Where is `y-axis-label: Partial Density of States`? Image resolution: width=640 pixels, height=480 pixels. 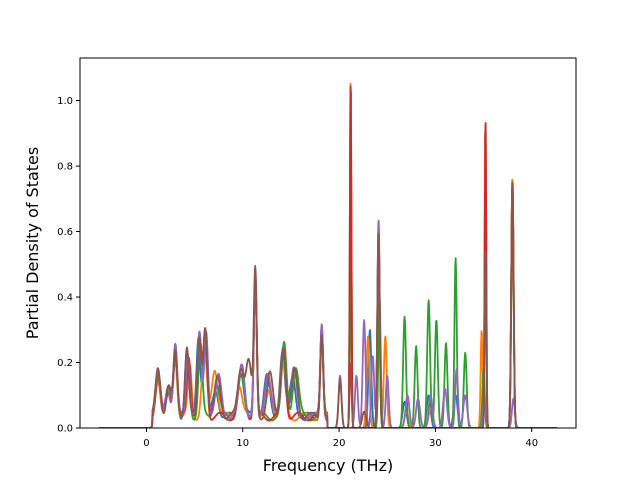
y-axis-label: Partial Density of States is located at coordinates (32, 243).